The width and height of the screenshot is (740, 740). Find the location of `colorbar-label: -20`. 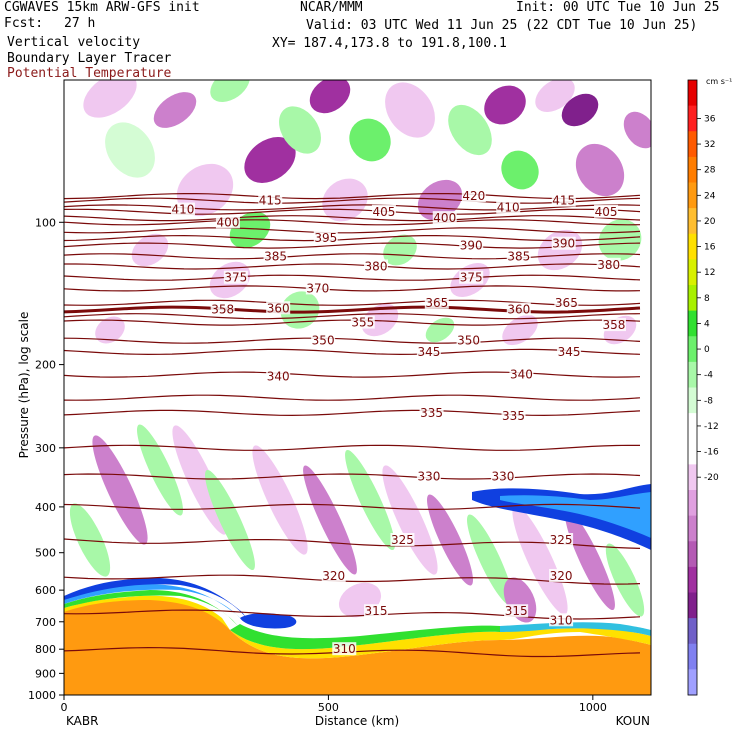

colorbar-label: -20 is located at coordinates (711, 478).